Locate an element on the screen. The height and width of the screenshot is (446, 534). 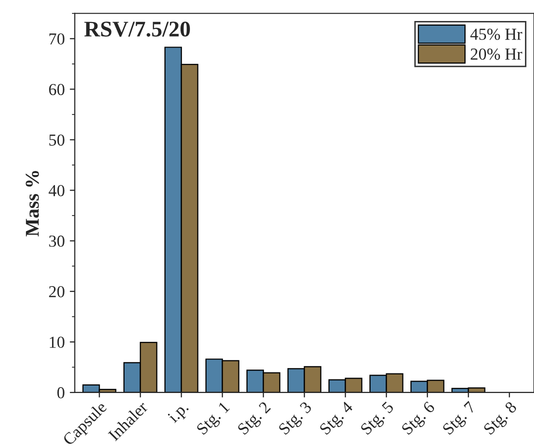
y-tick-label: 70 is located at coordinates (56, 39).